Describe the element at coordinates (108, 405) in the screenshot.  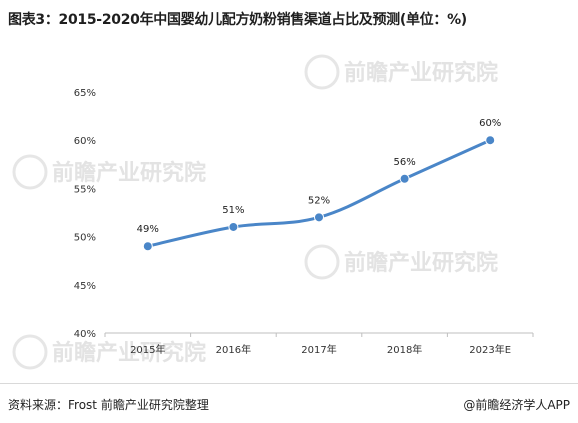
I see `source-note: 资料来源：Frost 前瞻产业研究院整理` at that location.